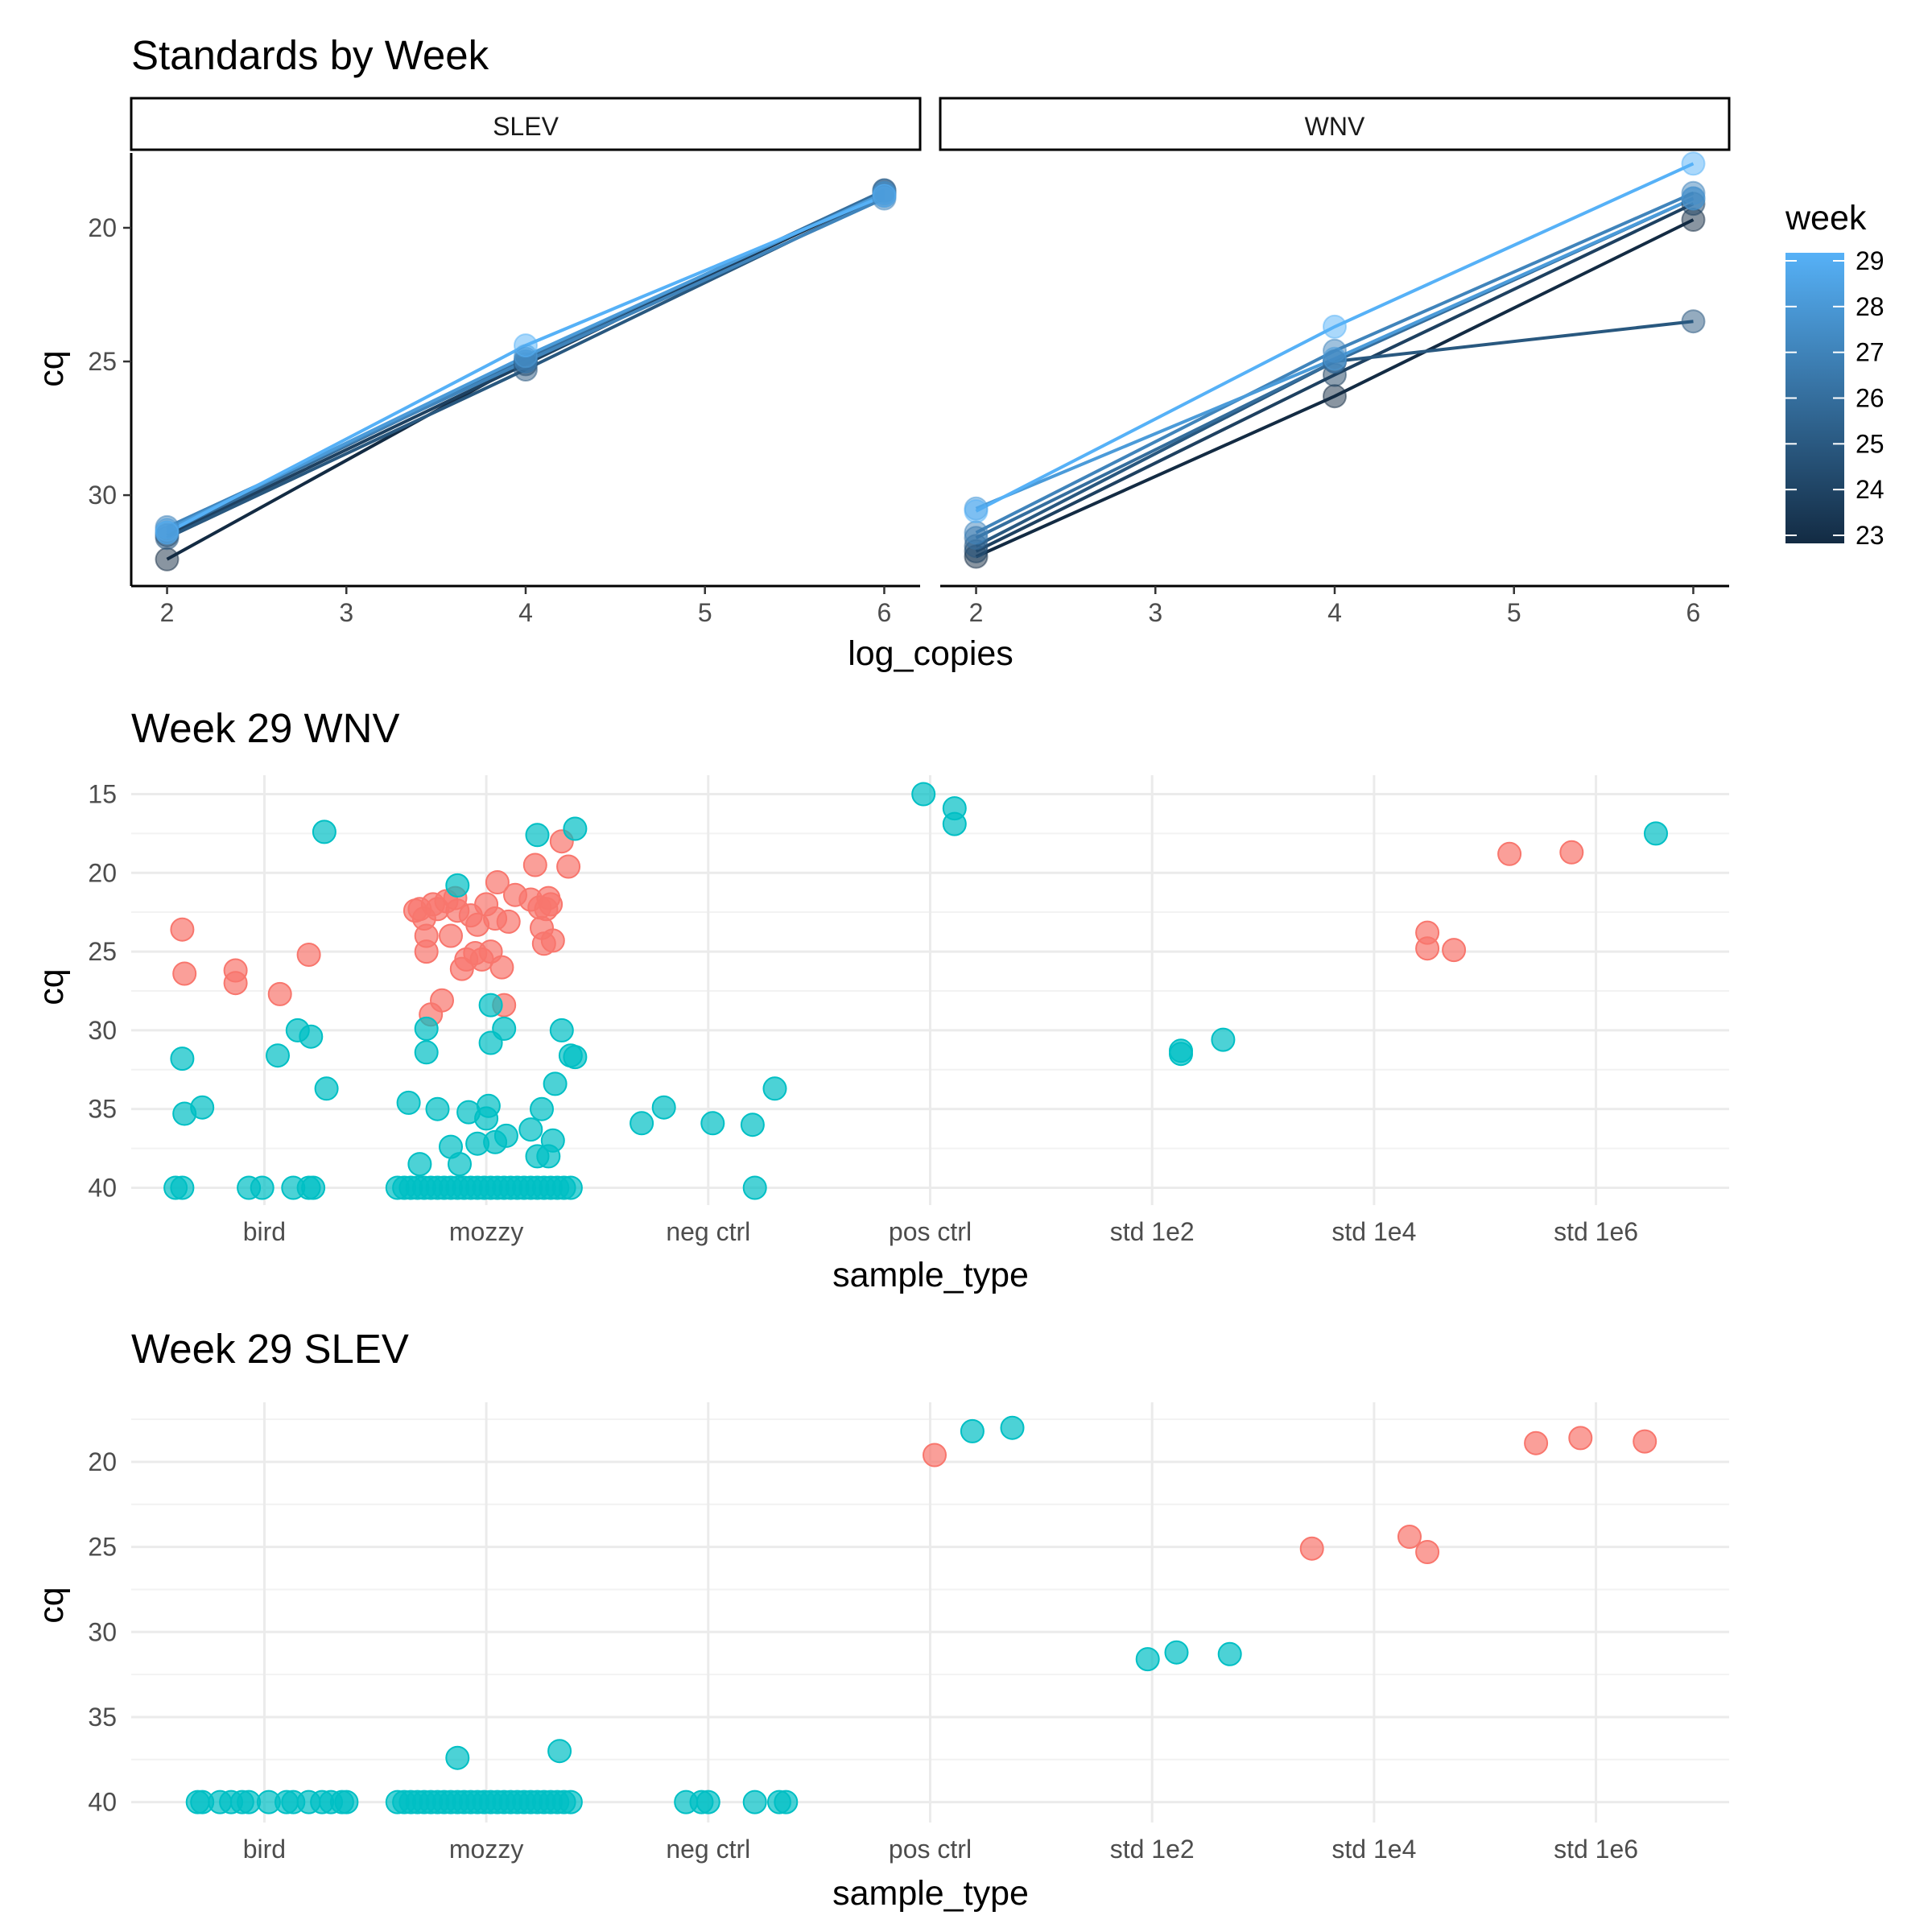 The image size is (1932, 1932). Describe the element at coordinates (167, 612) in the screenshot. I see `x-tick-label: 2` at that location.